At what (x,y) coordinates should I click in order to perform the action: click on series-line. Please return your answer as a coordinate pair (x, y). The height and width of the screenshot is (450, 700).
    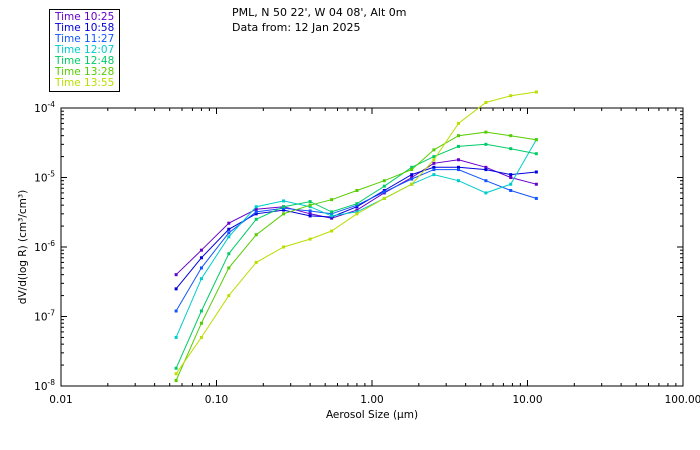
    Looking at the image, I should click on (356, 217).